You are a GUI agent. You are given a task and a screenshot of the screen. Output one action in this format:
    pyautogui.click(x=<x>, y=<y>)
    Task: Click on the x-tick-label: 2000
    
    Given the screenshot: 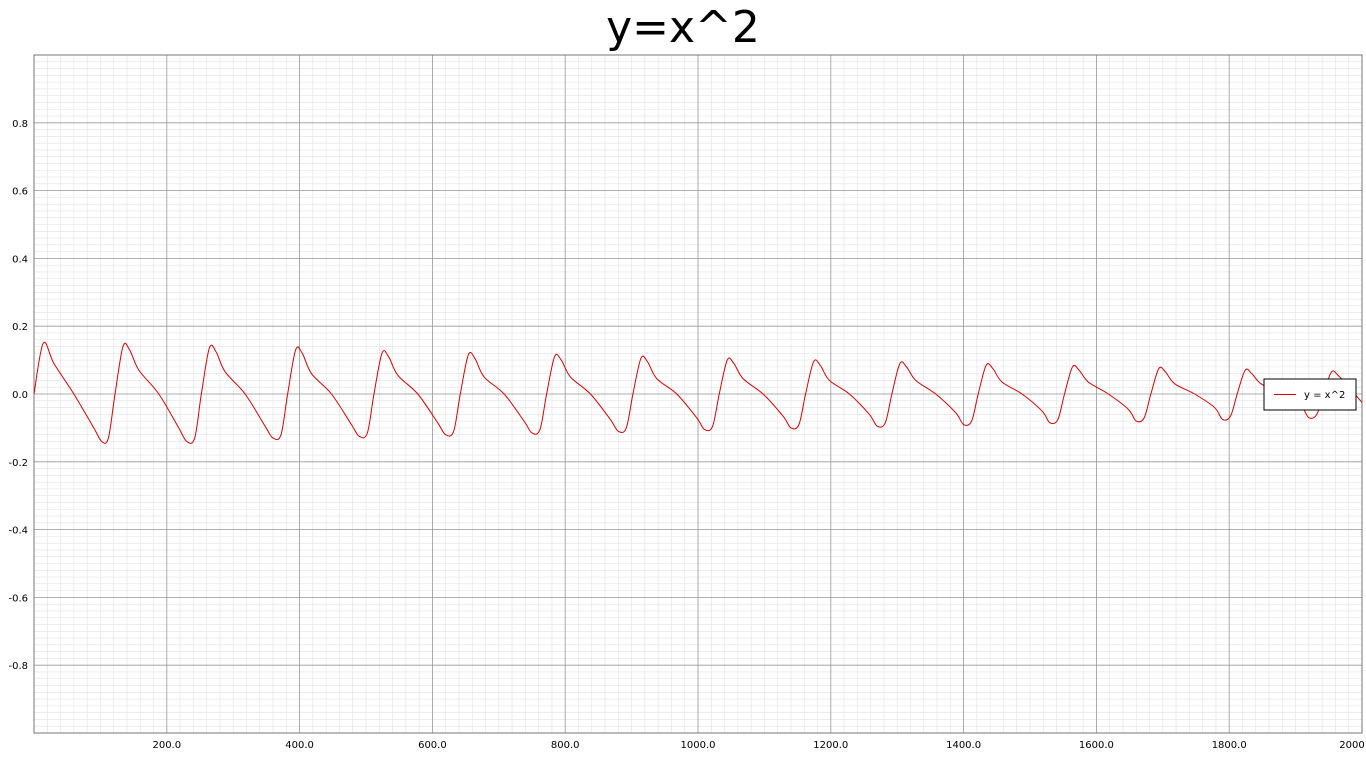 What is the action you would take?
    pyautogui.click(x=1351, y=745)
    